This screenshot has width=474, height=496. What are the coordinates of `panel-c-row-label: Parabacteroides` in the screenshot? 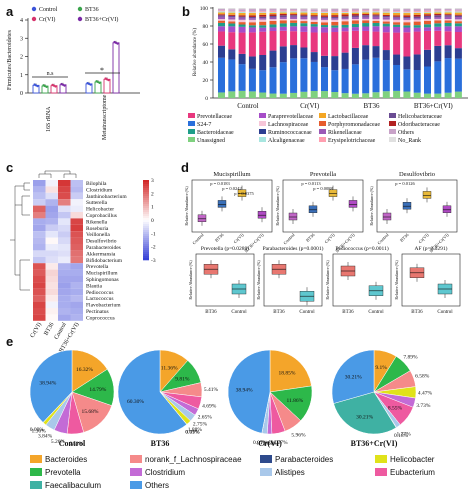 It's located at (103, 248).